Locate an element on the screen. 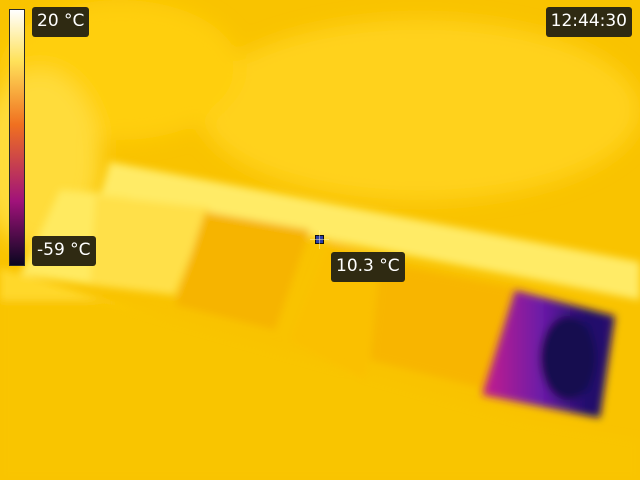 Image resolution: width=640 pixels, height=480 pixels. spot-temperature-reading: 10.3 °C is located at coordinates (368, 267).